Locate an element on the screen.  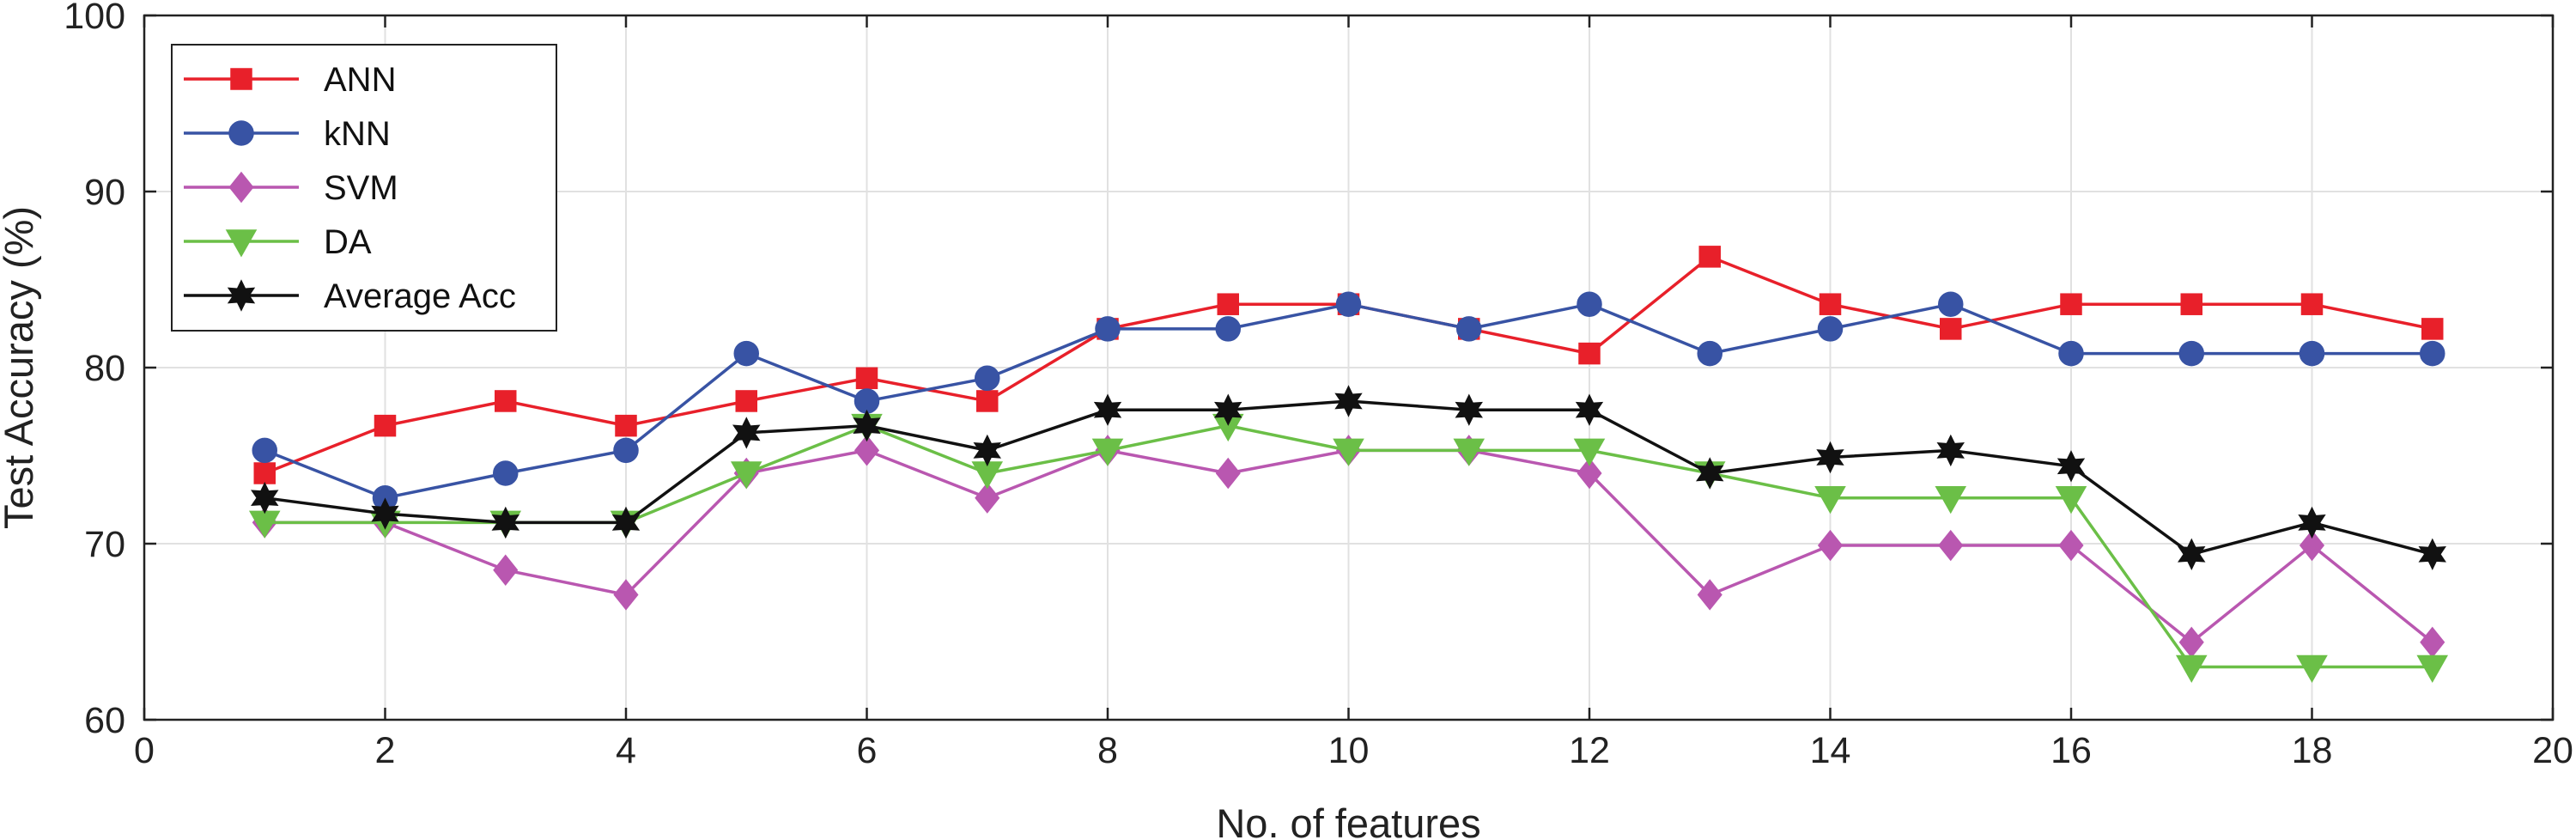
legend-marker-da is located at coordinates (241, 244).